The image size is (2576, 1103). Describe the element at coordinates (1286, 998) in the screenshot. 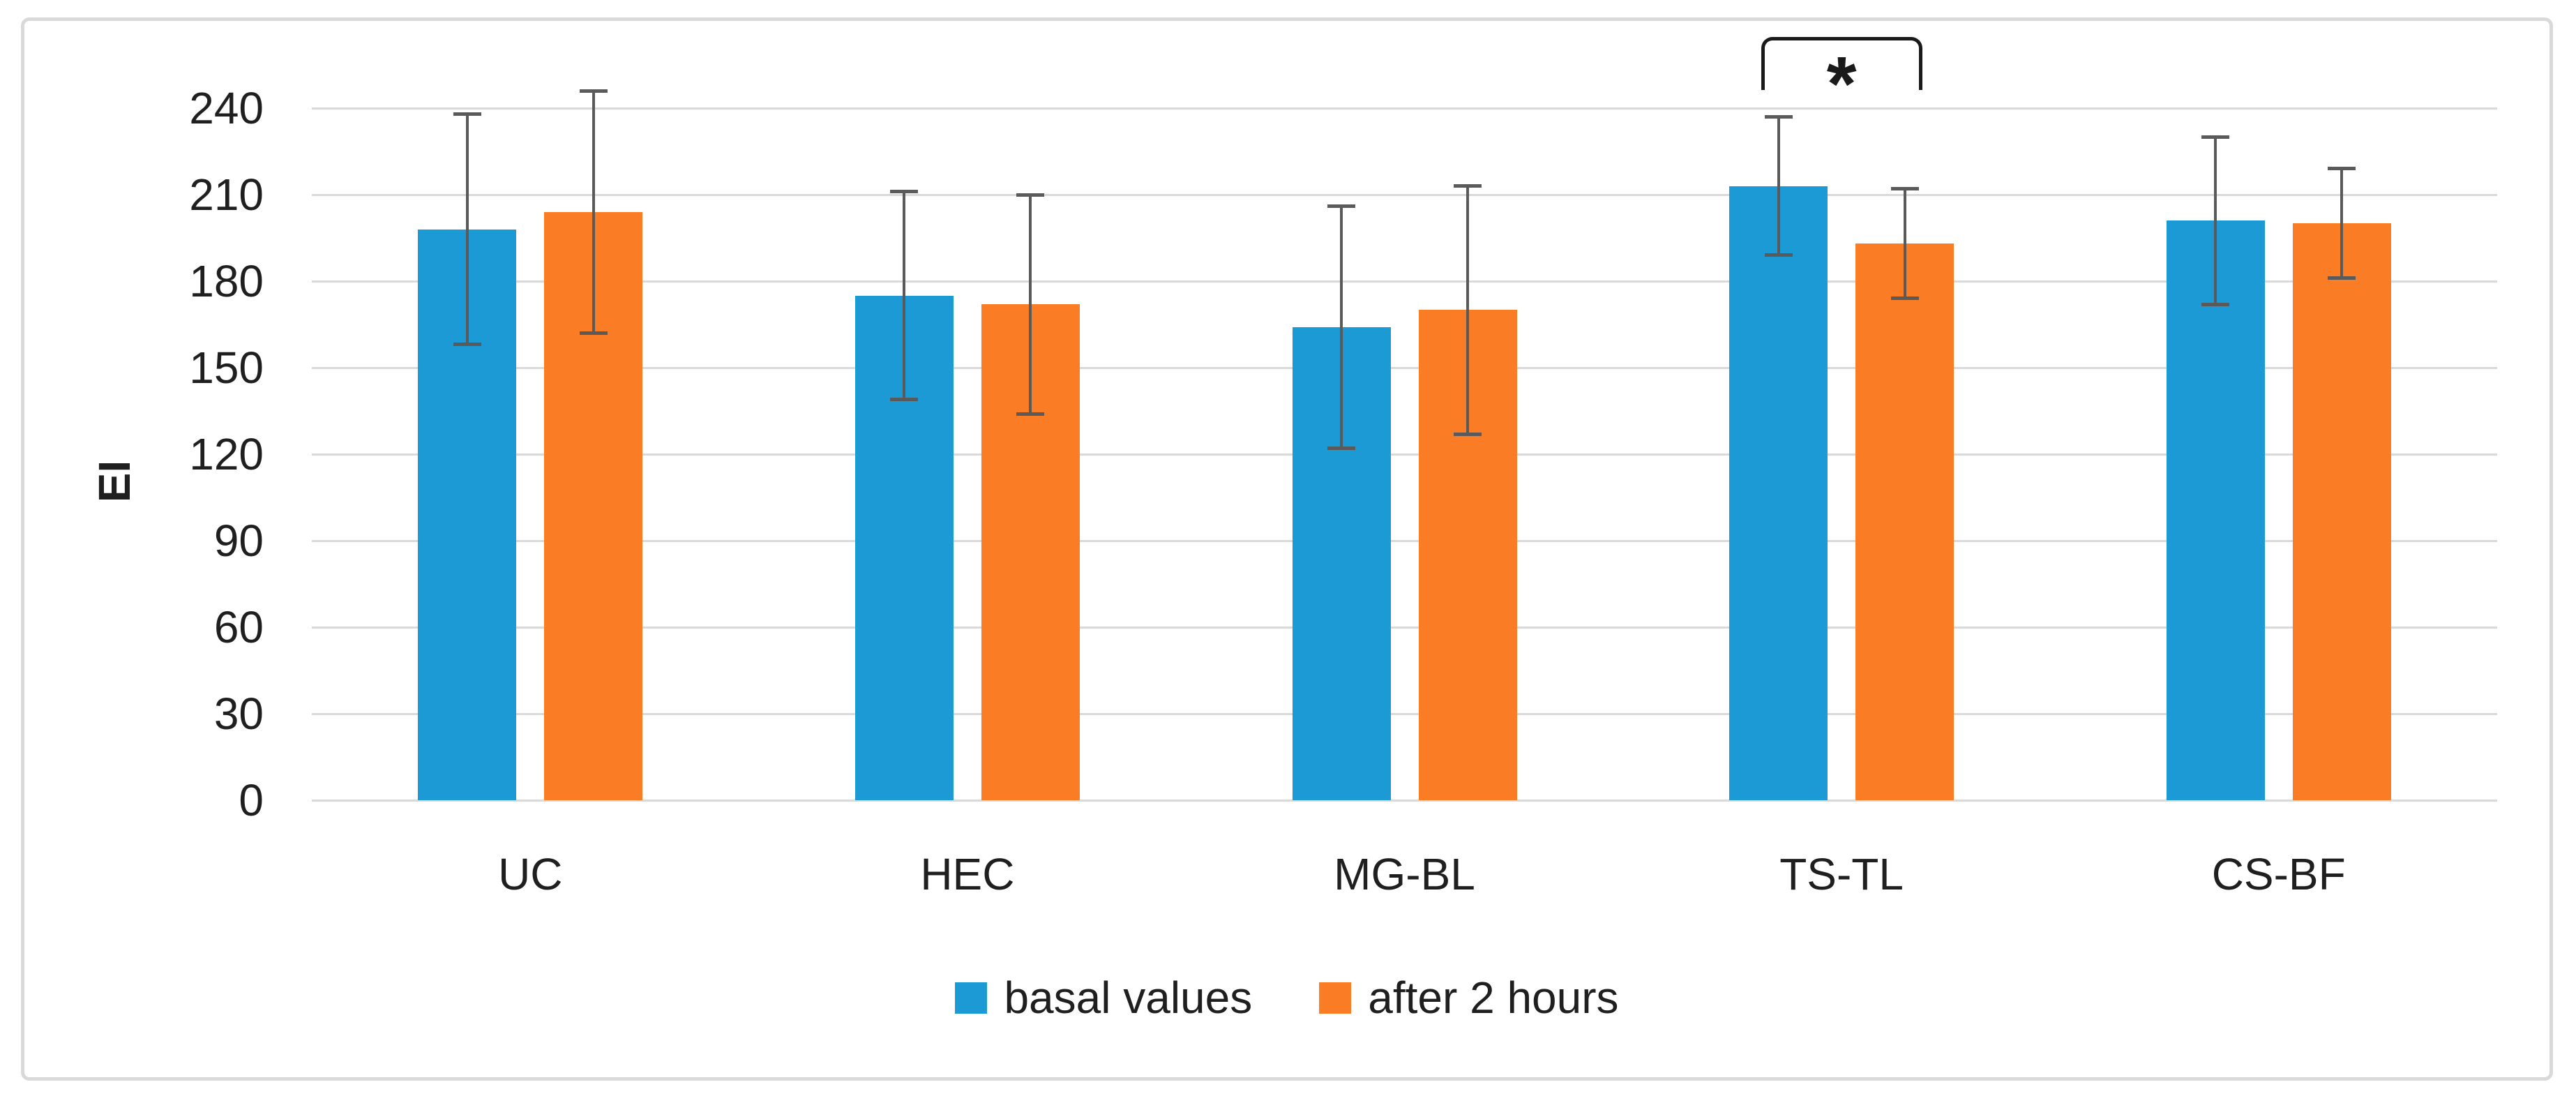

I see `legend: basal values after 2 hours` at that location.